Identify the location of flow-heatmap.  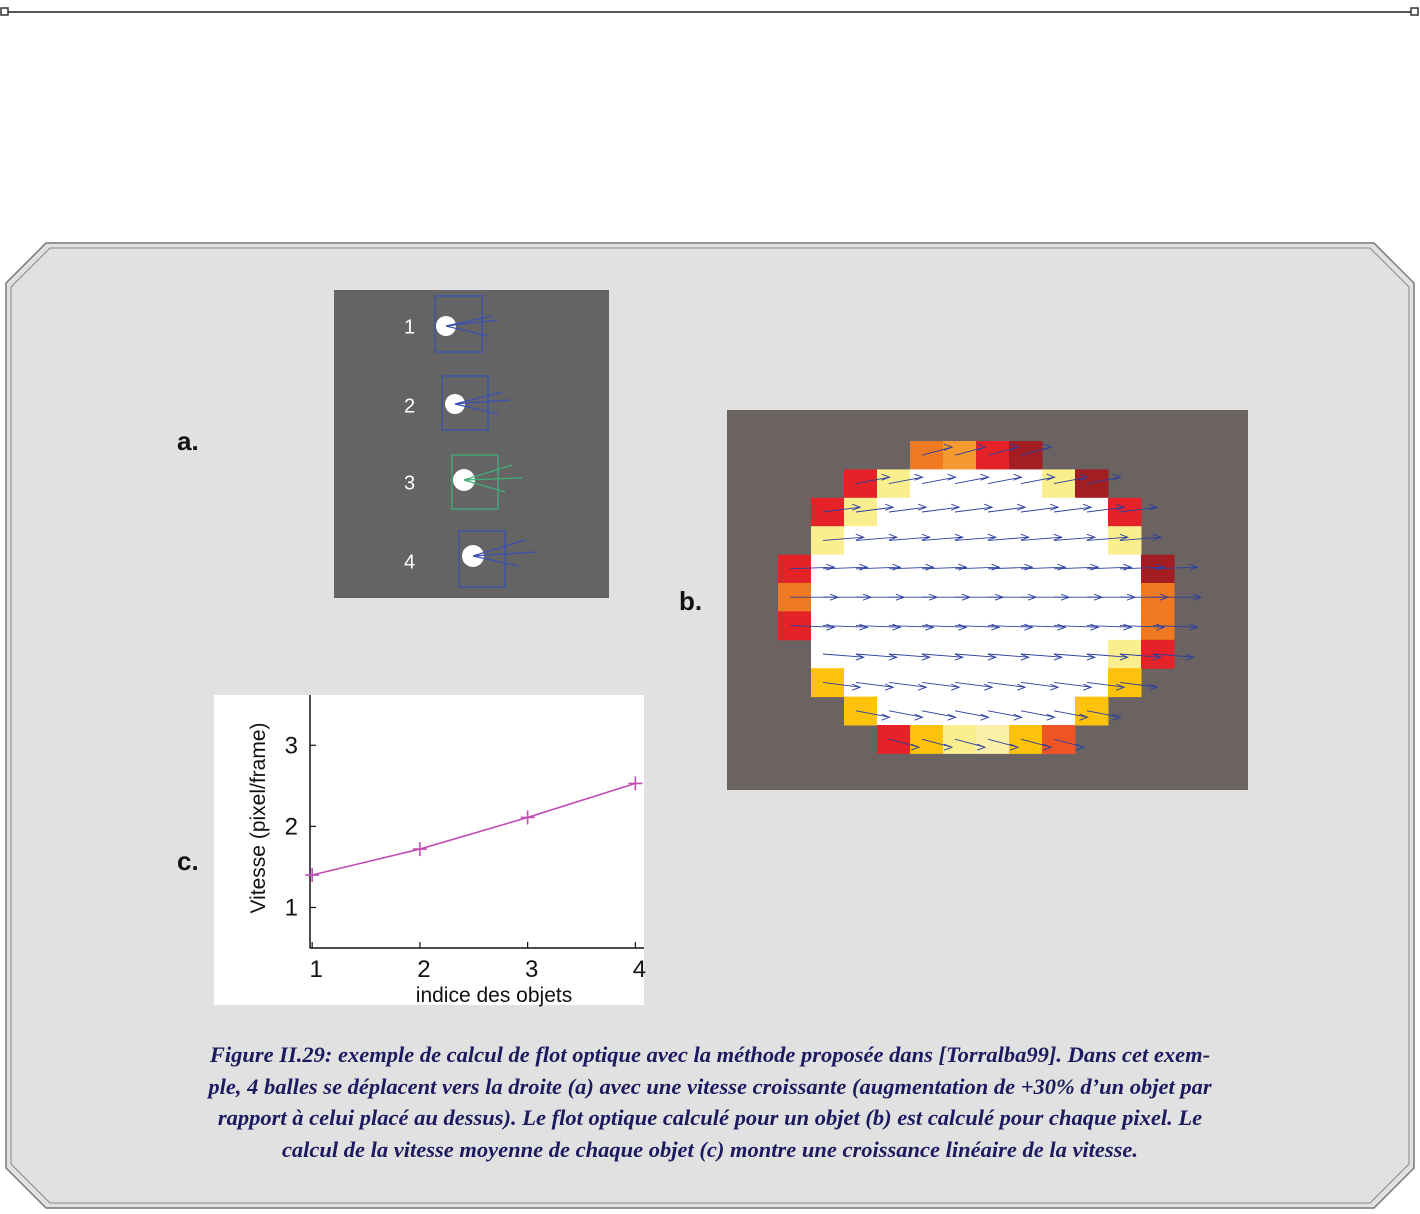
(990, 597).